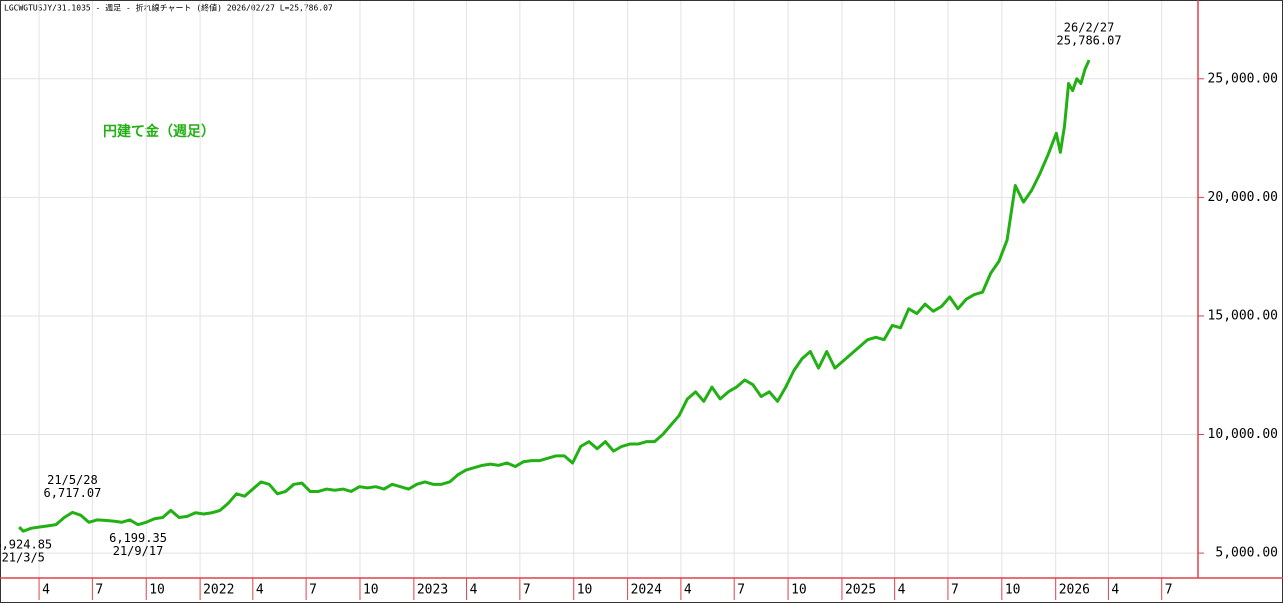 The image size is (1283, 603). I want to click on x-tick-label: 2023, so click(432, 590).